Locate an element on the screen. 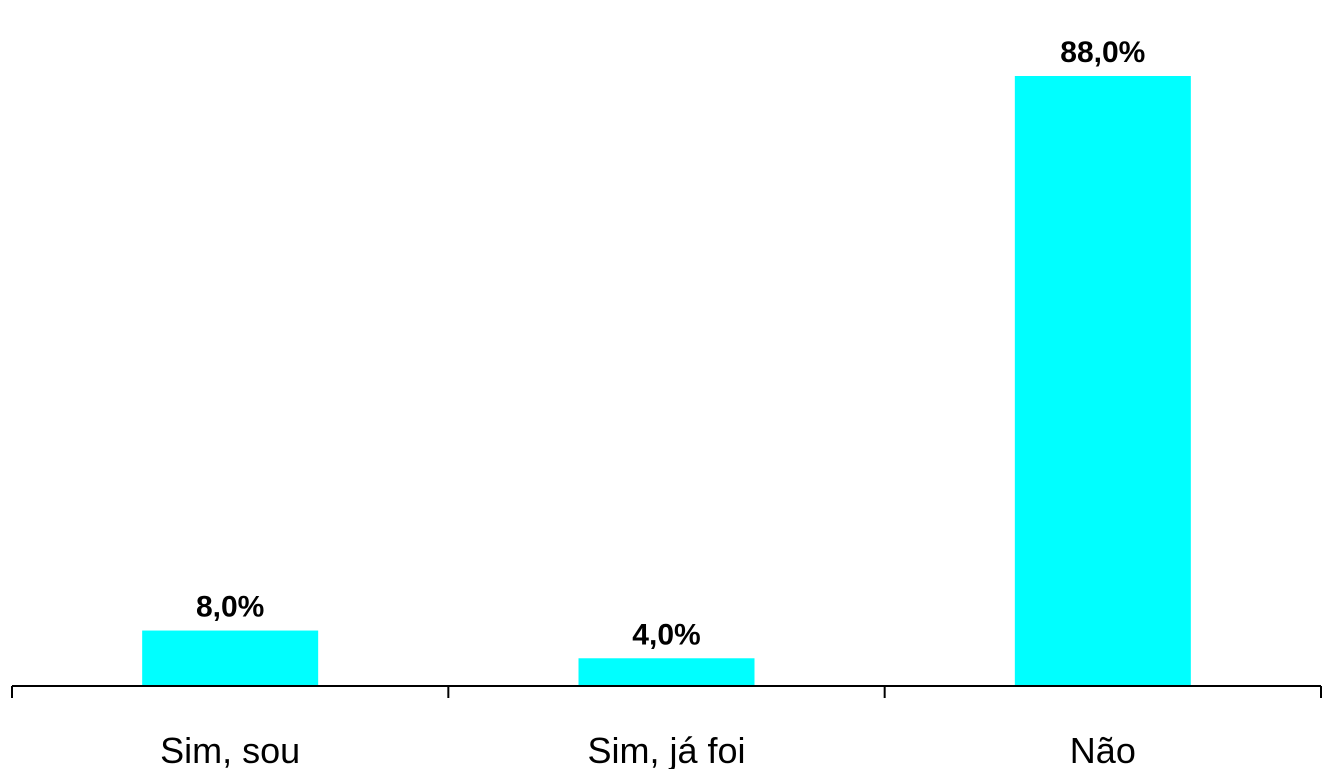 The width and height of the screenshot is (1323, 769). data-label-1: 4,0% is located at coordinates (666, 634).